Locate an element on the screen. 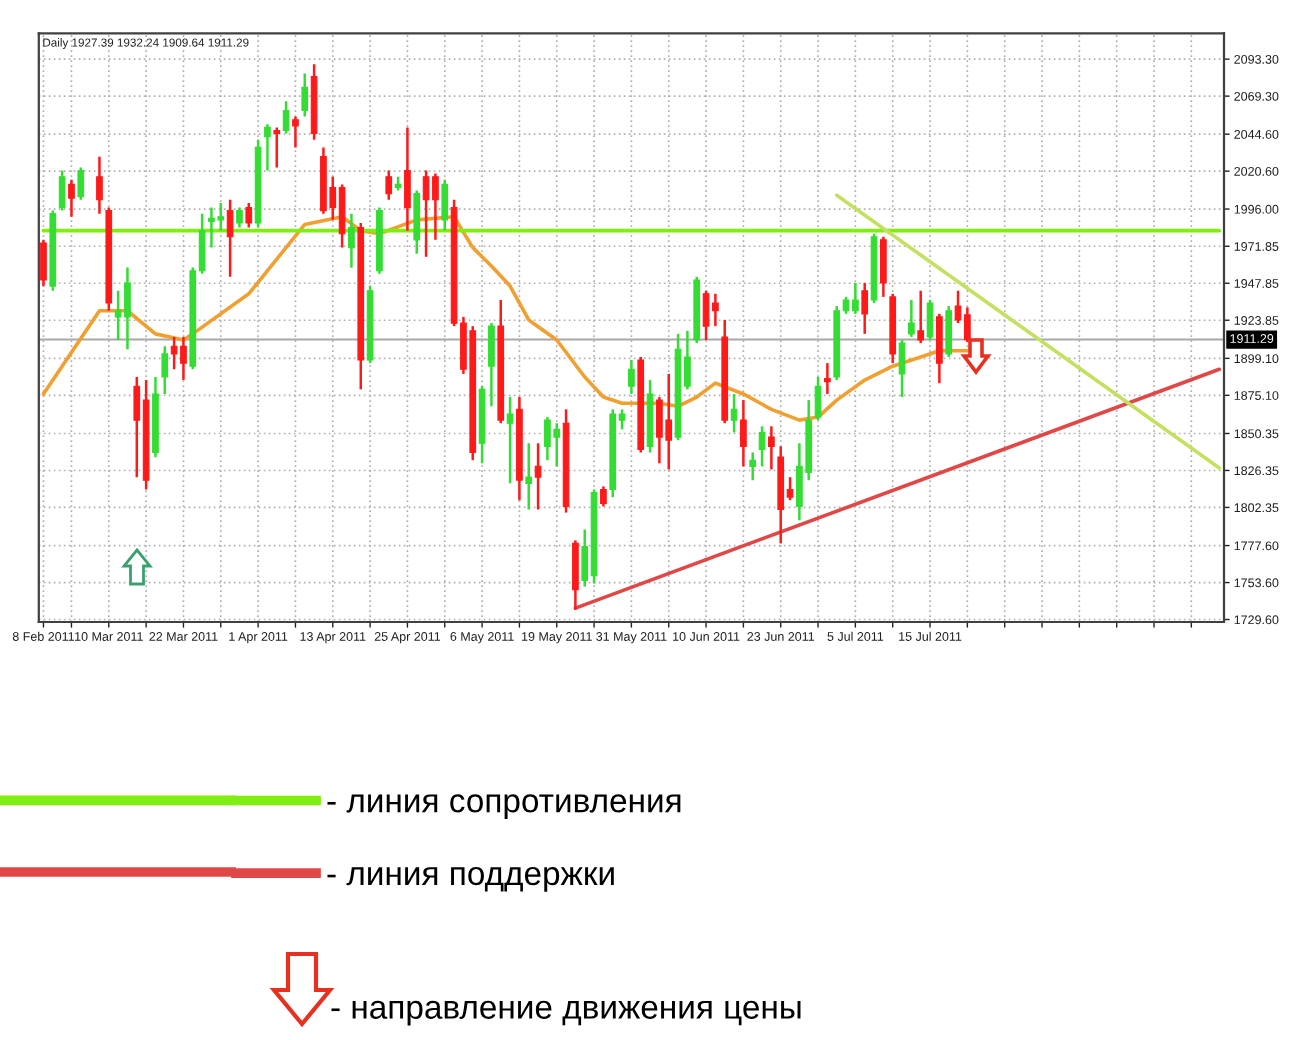  legend-label: - линия поддержки is located at coordinates (470, 879).